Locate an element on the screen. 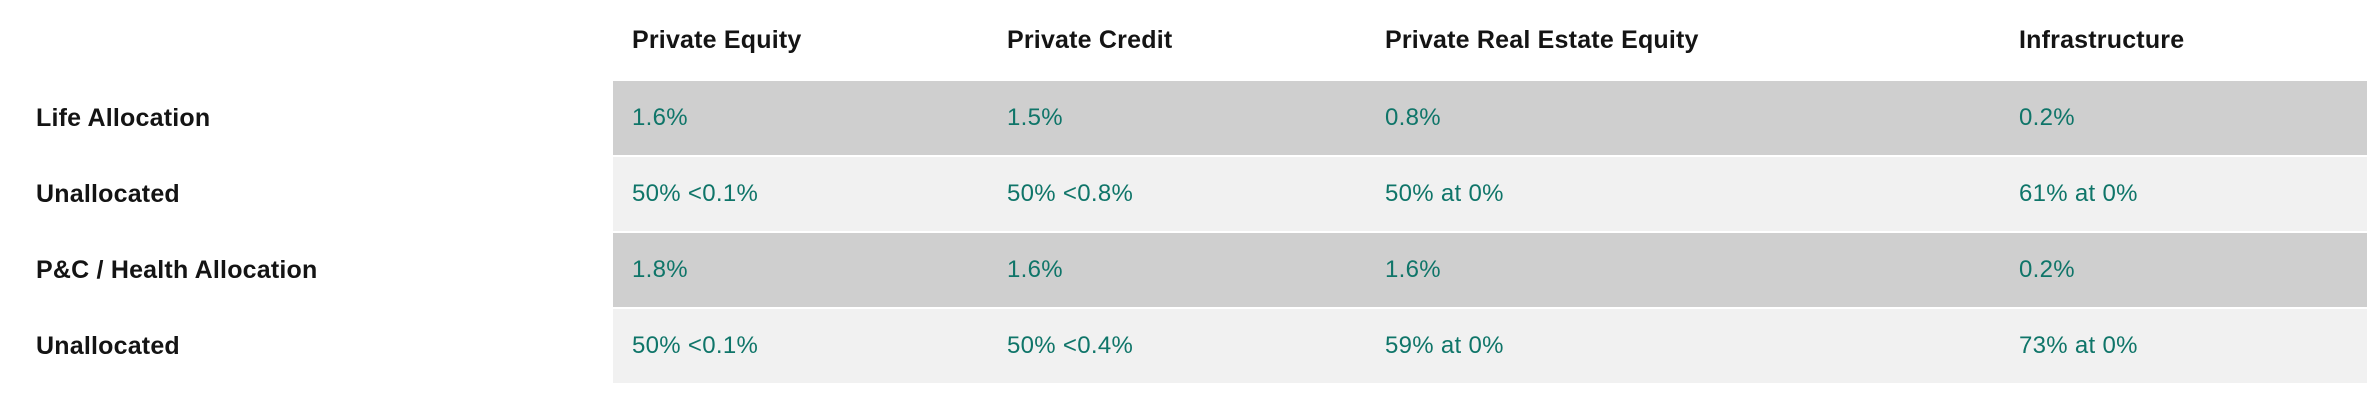 The width and height of the screenshot is (2376, 407). value-cell-private-real-estate-equity: 59% at 0% is located at coordinates (1683, 346).